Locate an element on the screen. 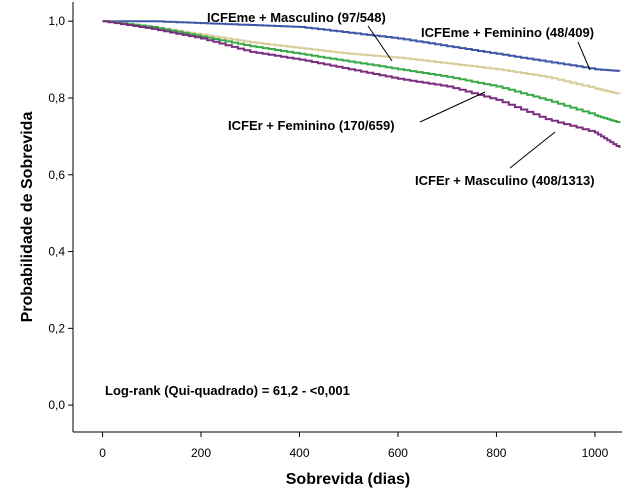  x-axis-title: Sobrevida (dias) is located at coordinates (348, 479).